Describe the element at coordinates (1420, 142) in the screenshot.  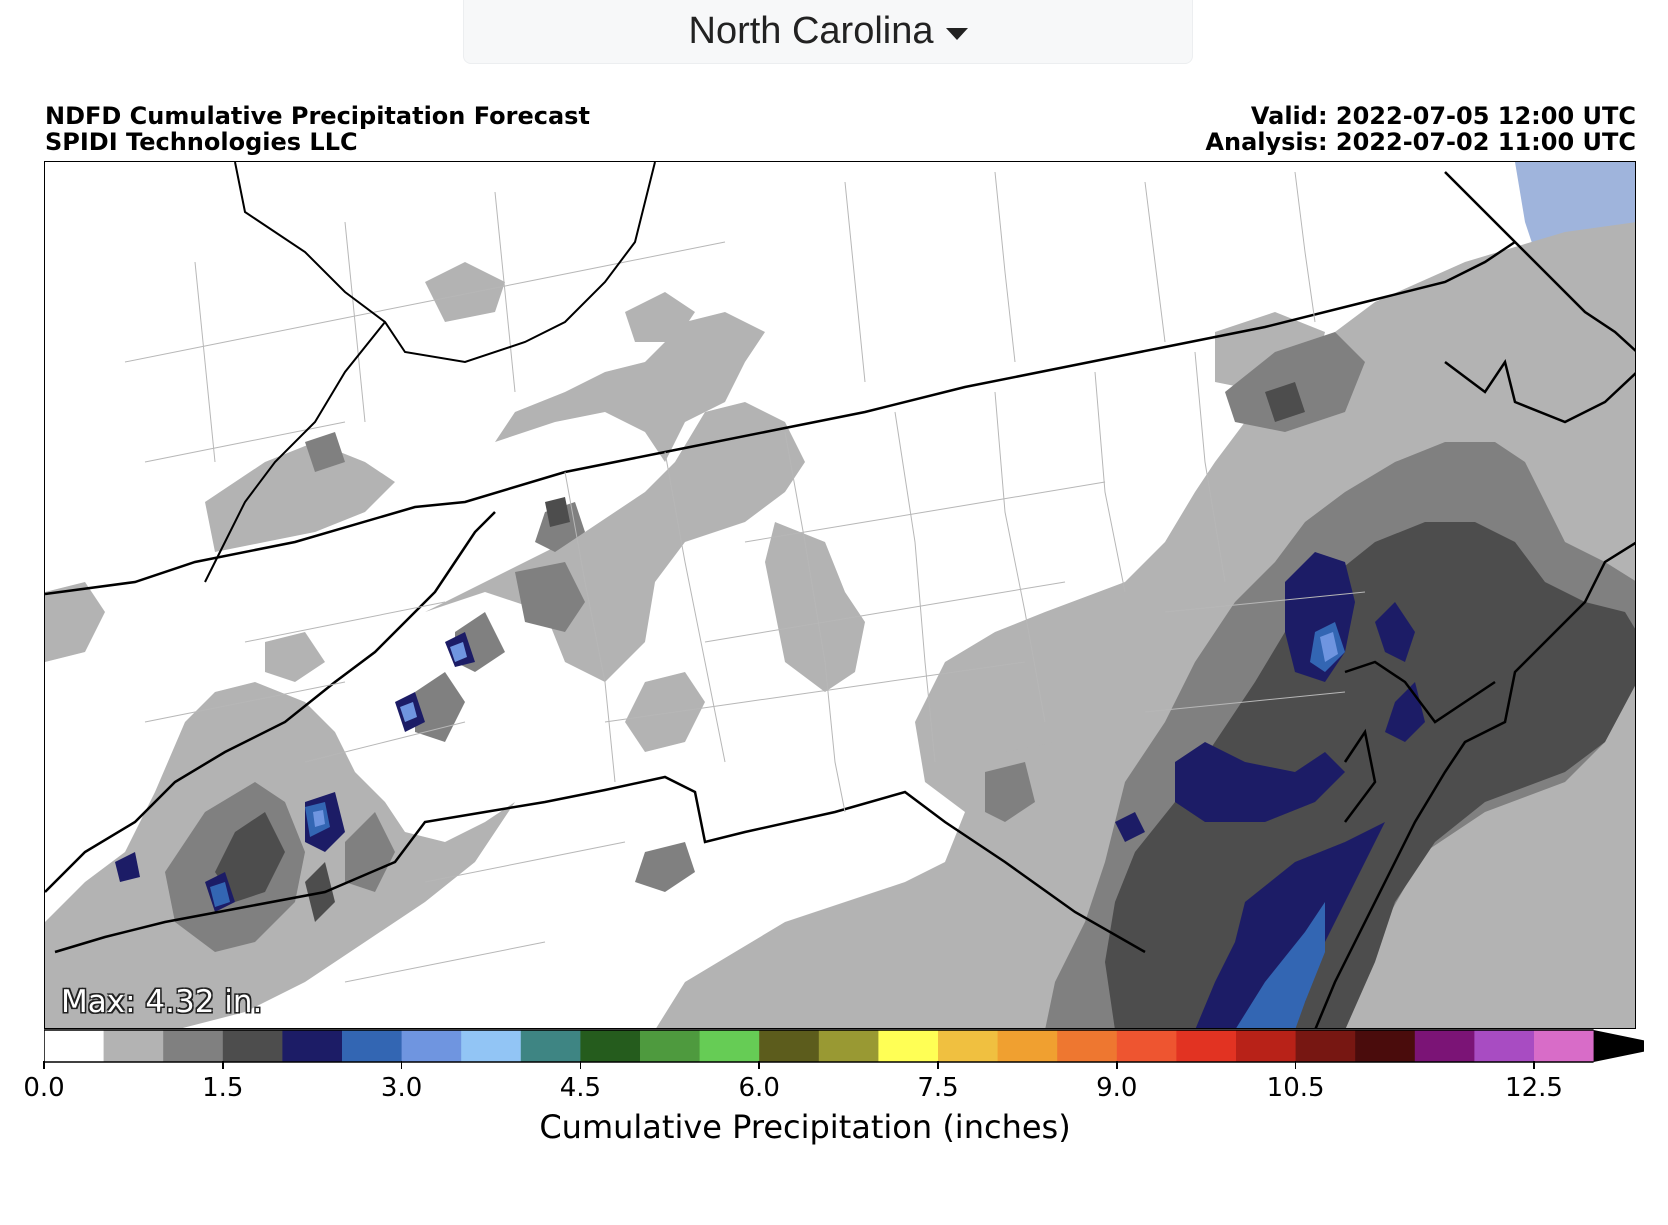
I see `analysis-time: Analysis: 2022-07-02 11:00 UTC` at that location.